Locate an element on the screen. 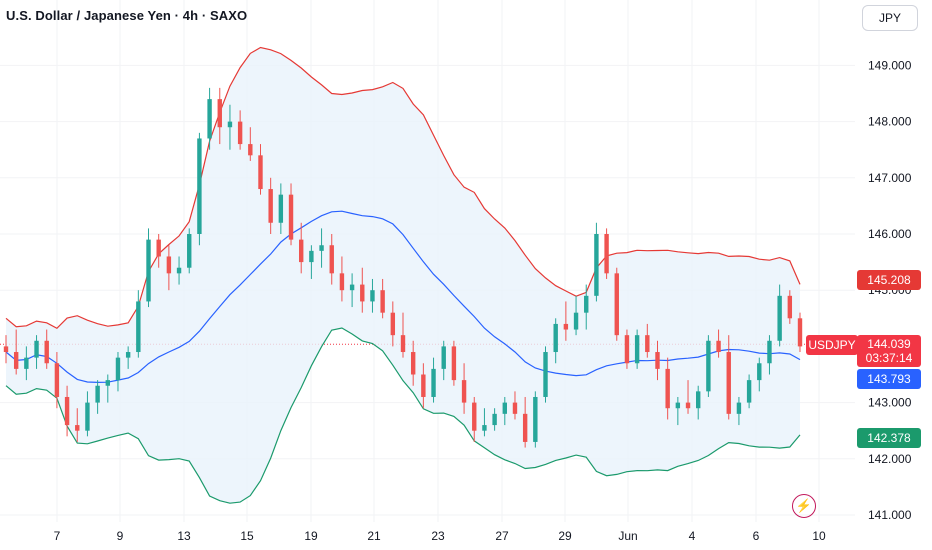 The width and height of the screenshot is (932, 550). lower-band-value: 142.378 is located at coordinates (889, 438).